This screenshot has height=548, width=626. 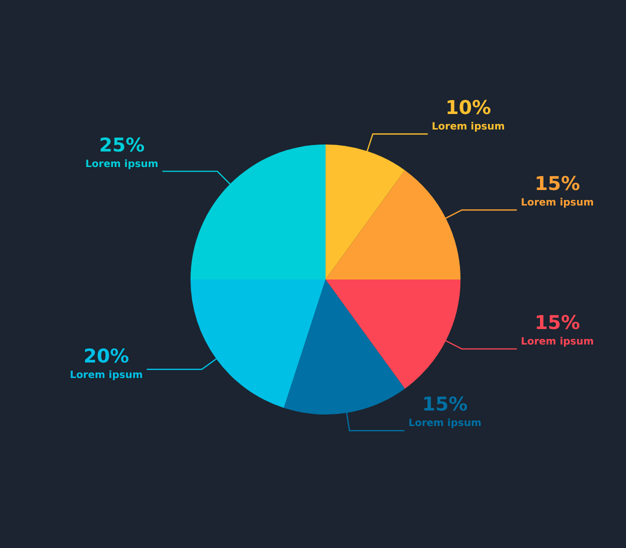 What do you see at coordinates (469, 107) in the screenshot?
I see `data-label: 10%` at bounding box center [469, 107].